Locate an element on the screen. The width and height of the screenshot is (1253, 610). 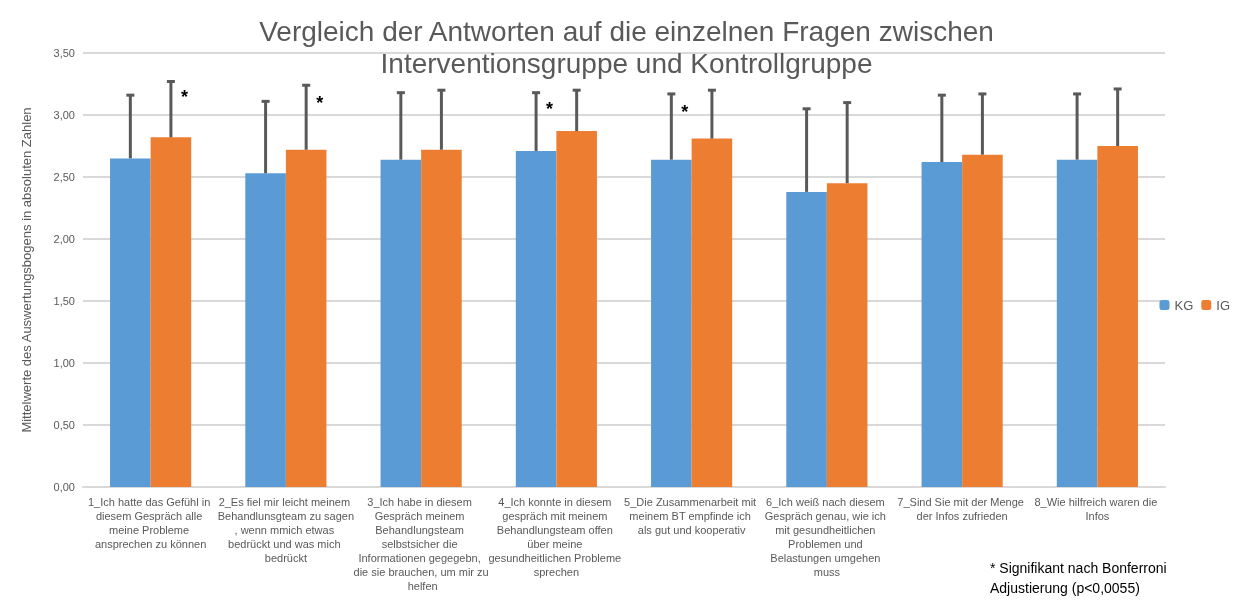
legend-label: IG is located at coordinates (1223, 305).